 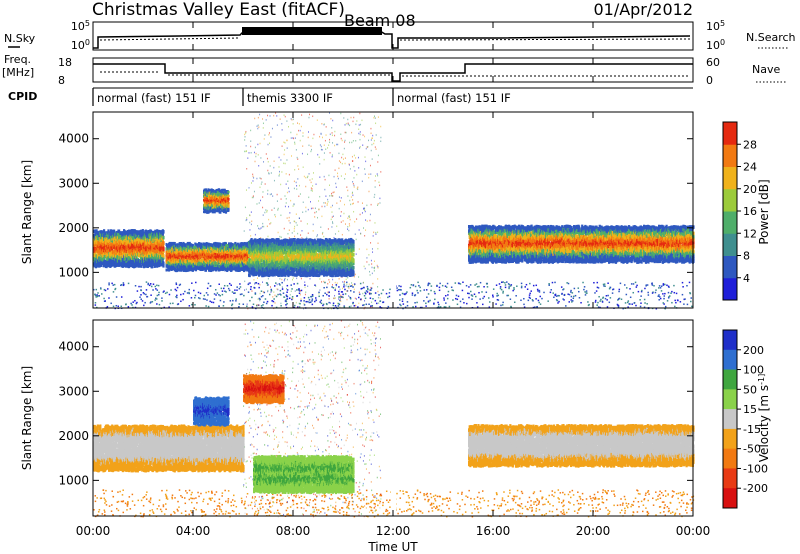 I want to click on station-title: Christmas Valley East (fitACF), so click(x=218, y=10).